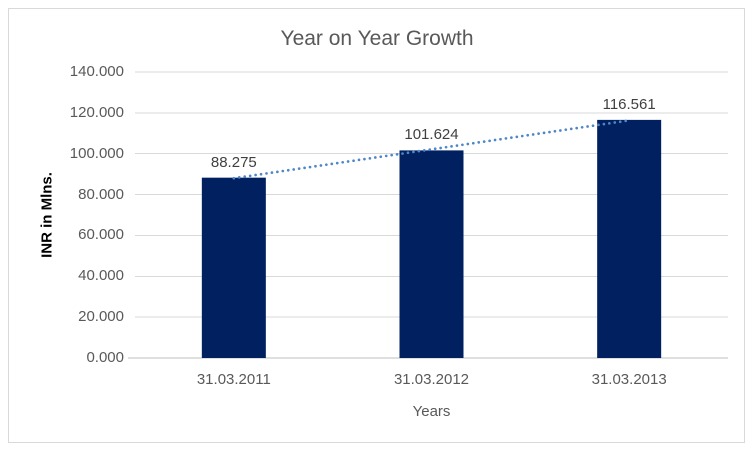 The image size is (755, 452). Describe the element at coordinates (105, 357) in the screenshot. I see `y-tick-label: 0.000` at that location.